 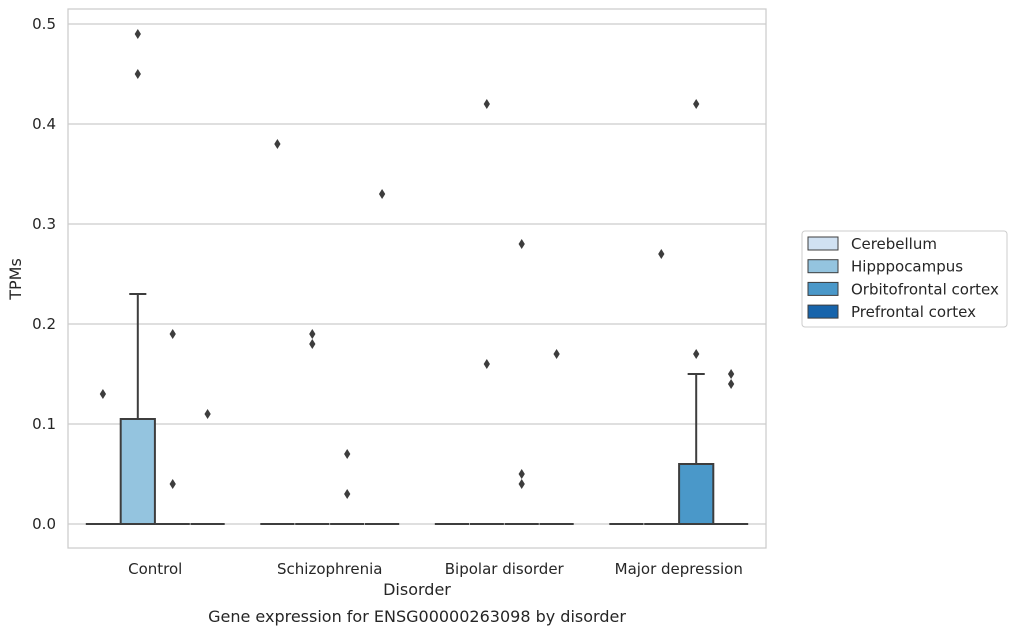 What do you see at coordinates (505, 569) in the screenshot?
I see `x-tick-label: Bipolar disorder` at bounding box center [505, 569].